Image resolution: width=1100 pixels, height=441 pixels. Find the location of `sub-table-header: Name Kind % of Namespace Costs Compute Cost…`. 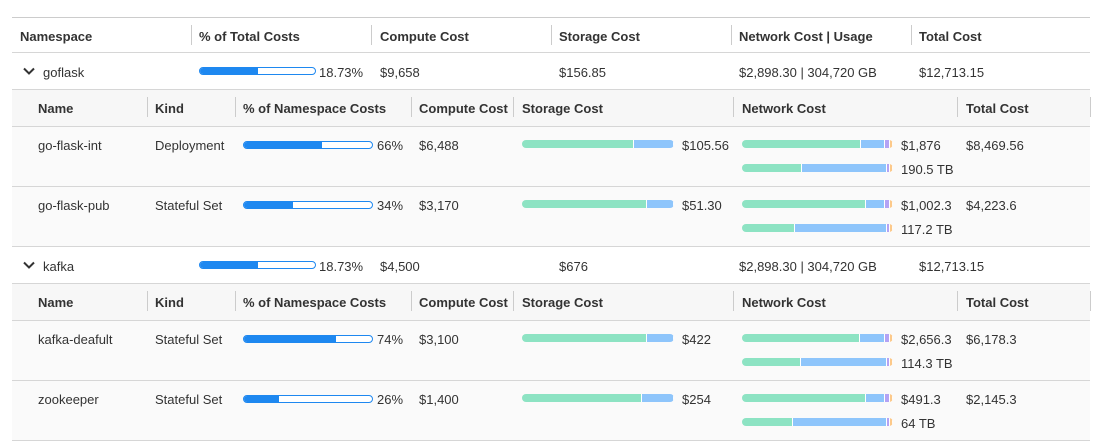

sub-table-header: Name Kind % of Namespace Costs Compute Cost… is located at coordinates (551, 302).